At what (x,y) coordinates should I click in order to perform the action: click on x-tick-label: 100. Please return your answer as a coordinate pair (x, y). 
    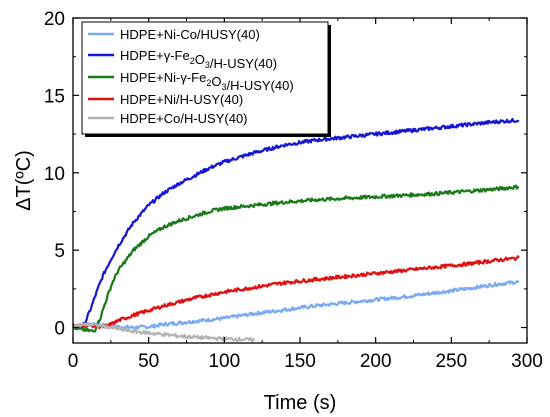
    Looking at the image, I should click on (224, 361).